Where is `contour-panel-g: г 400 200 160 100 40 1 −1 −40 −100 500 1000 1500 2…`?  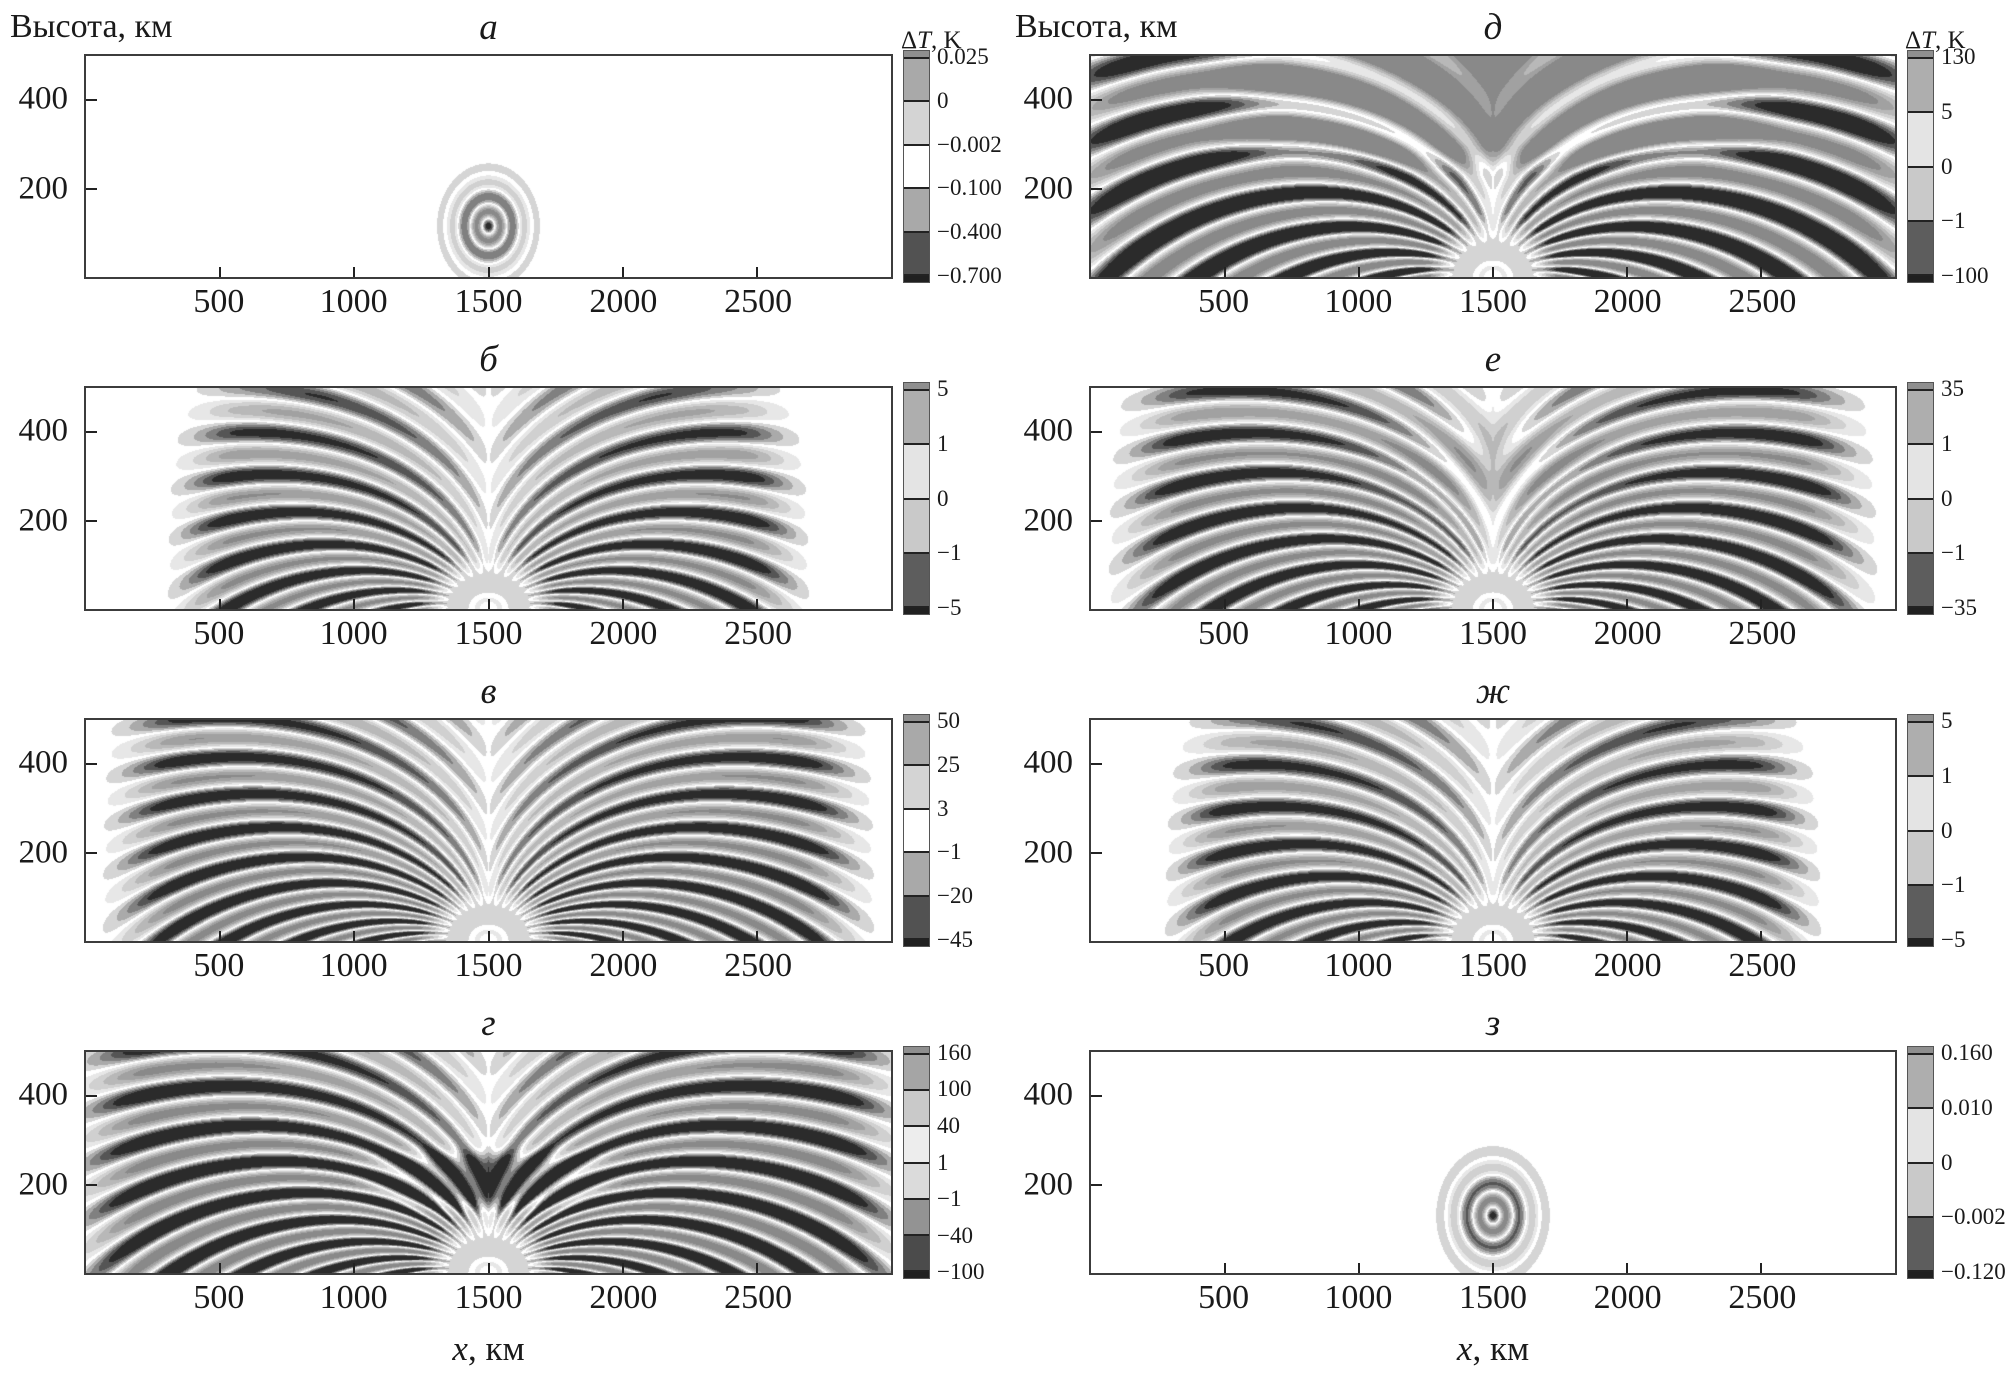
contour-panel-g: г 400 200 160 100 40 1 −1 −40 −100 500 1000 1500 2… is located at coordinates (502, 1200).